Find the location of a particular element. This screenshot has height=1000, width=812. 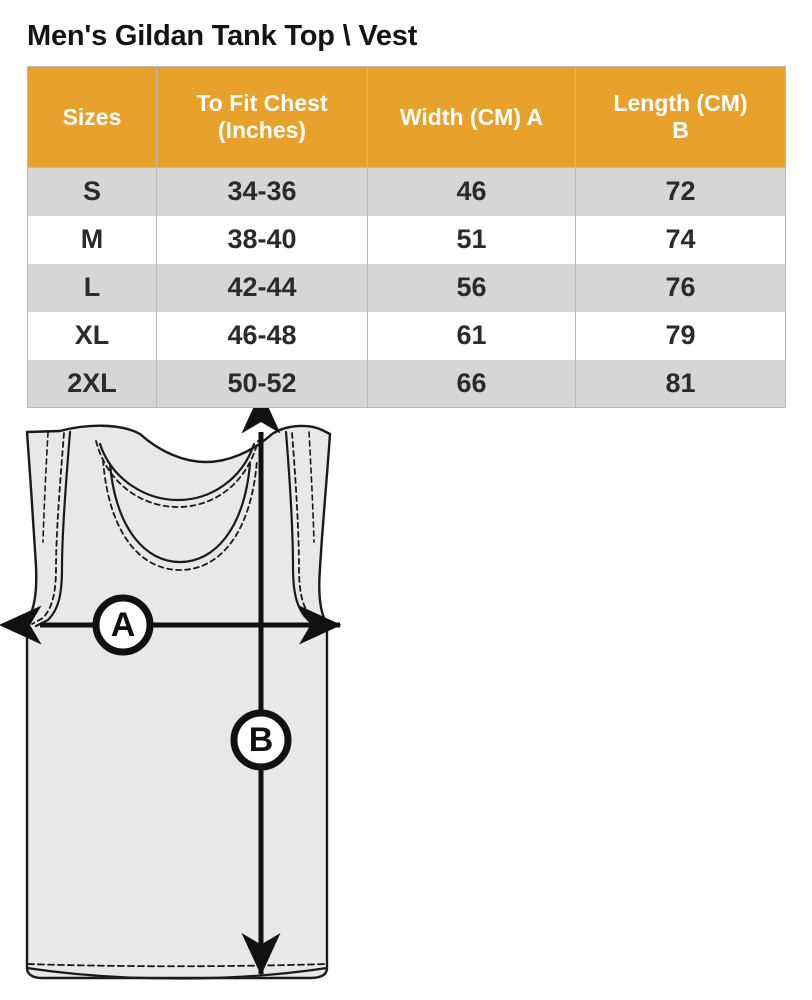

measurement-b-group: B is located at coordinates (261, 692).